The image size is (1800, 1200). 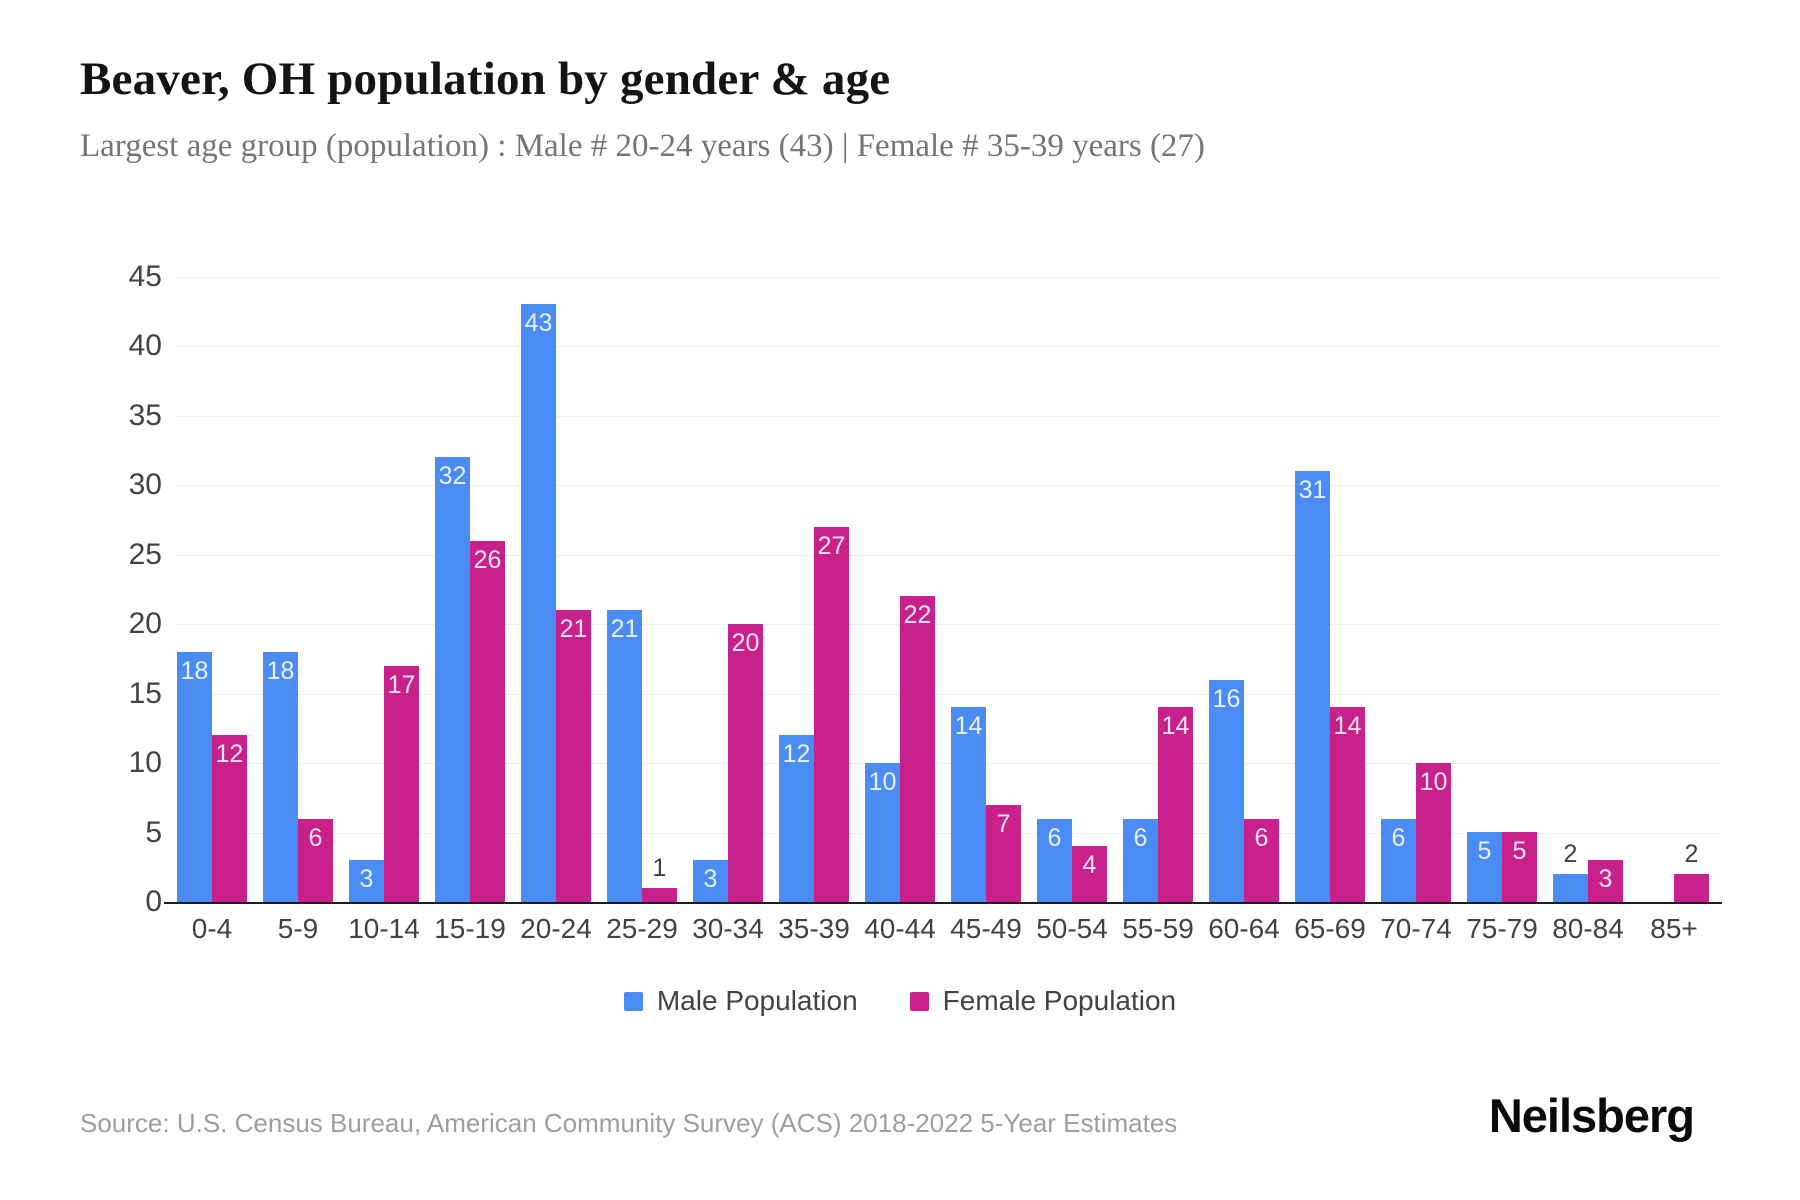 I want to click on x-axis-category-label: 35-39, so click(x=814, y=928).